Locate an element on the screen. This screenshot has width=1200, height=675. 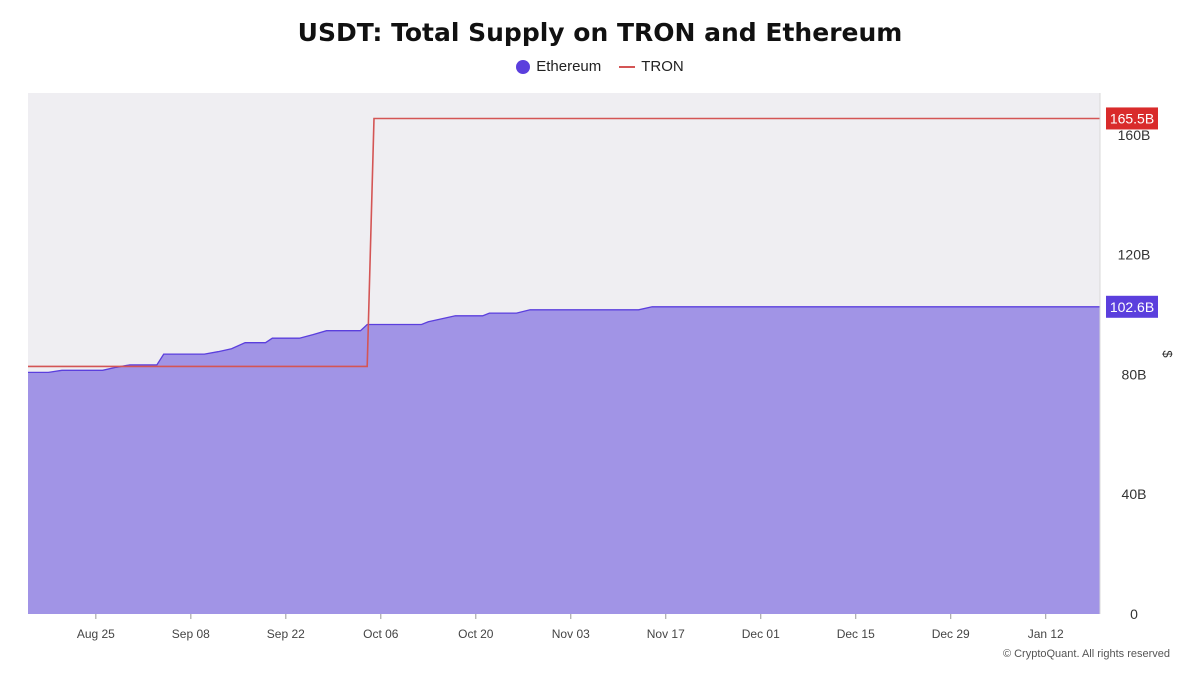
x-tick-label: Sep 08 is located at coordinates (191, 634).